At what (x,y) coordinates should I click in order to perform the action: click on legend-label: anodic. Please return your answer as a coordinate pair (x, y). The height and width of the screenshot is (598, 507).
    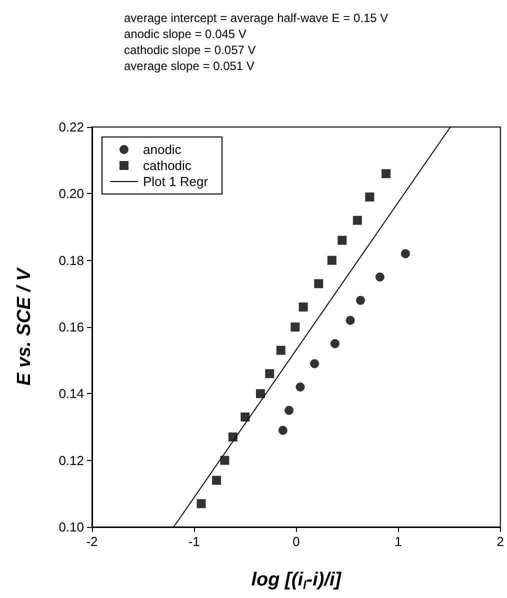
    Looking at the image, I should click on (162, 149).